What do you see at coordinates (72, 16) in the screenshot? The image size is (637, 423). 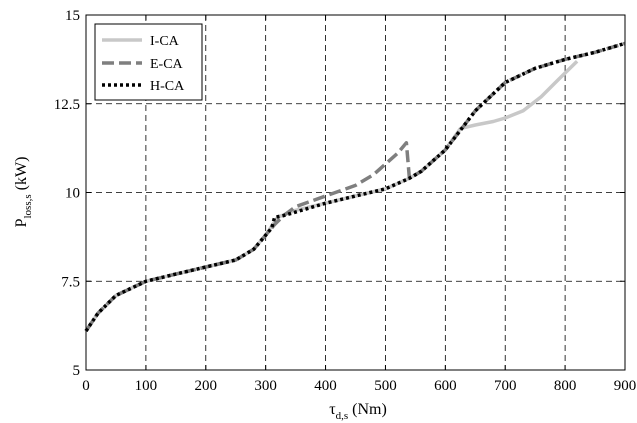 I see `y-tick-label: 15` at bounding box center [72, 16].